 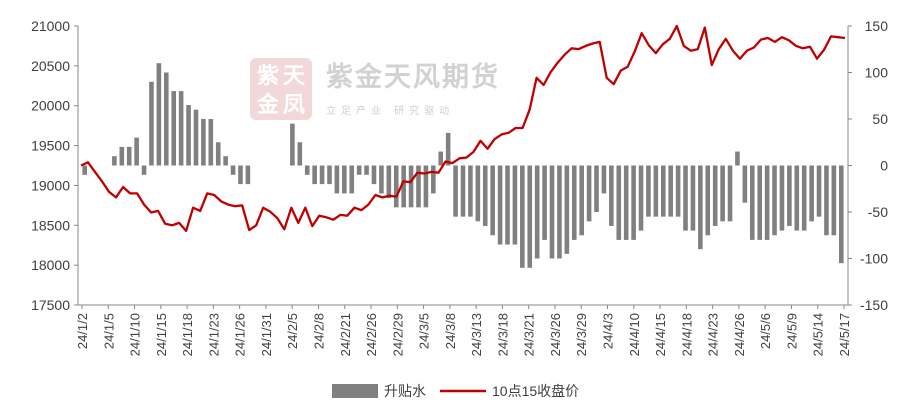 What do you see at coordinates (266, 334) in the screenshot?
I see `x-tick-label: 24/1/31` at bounding box center [266, 334].